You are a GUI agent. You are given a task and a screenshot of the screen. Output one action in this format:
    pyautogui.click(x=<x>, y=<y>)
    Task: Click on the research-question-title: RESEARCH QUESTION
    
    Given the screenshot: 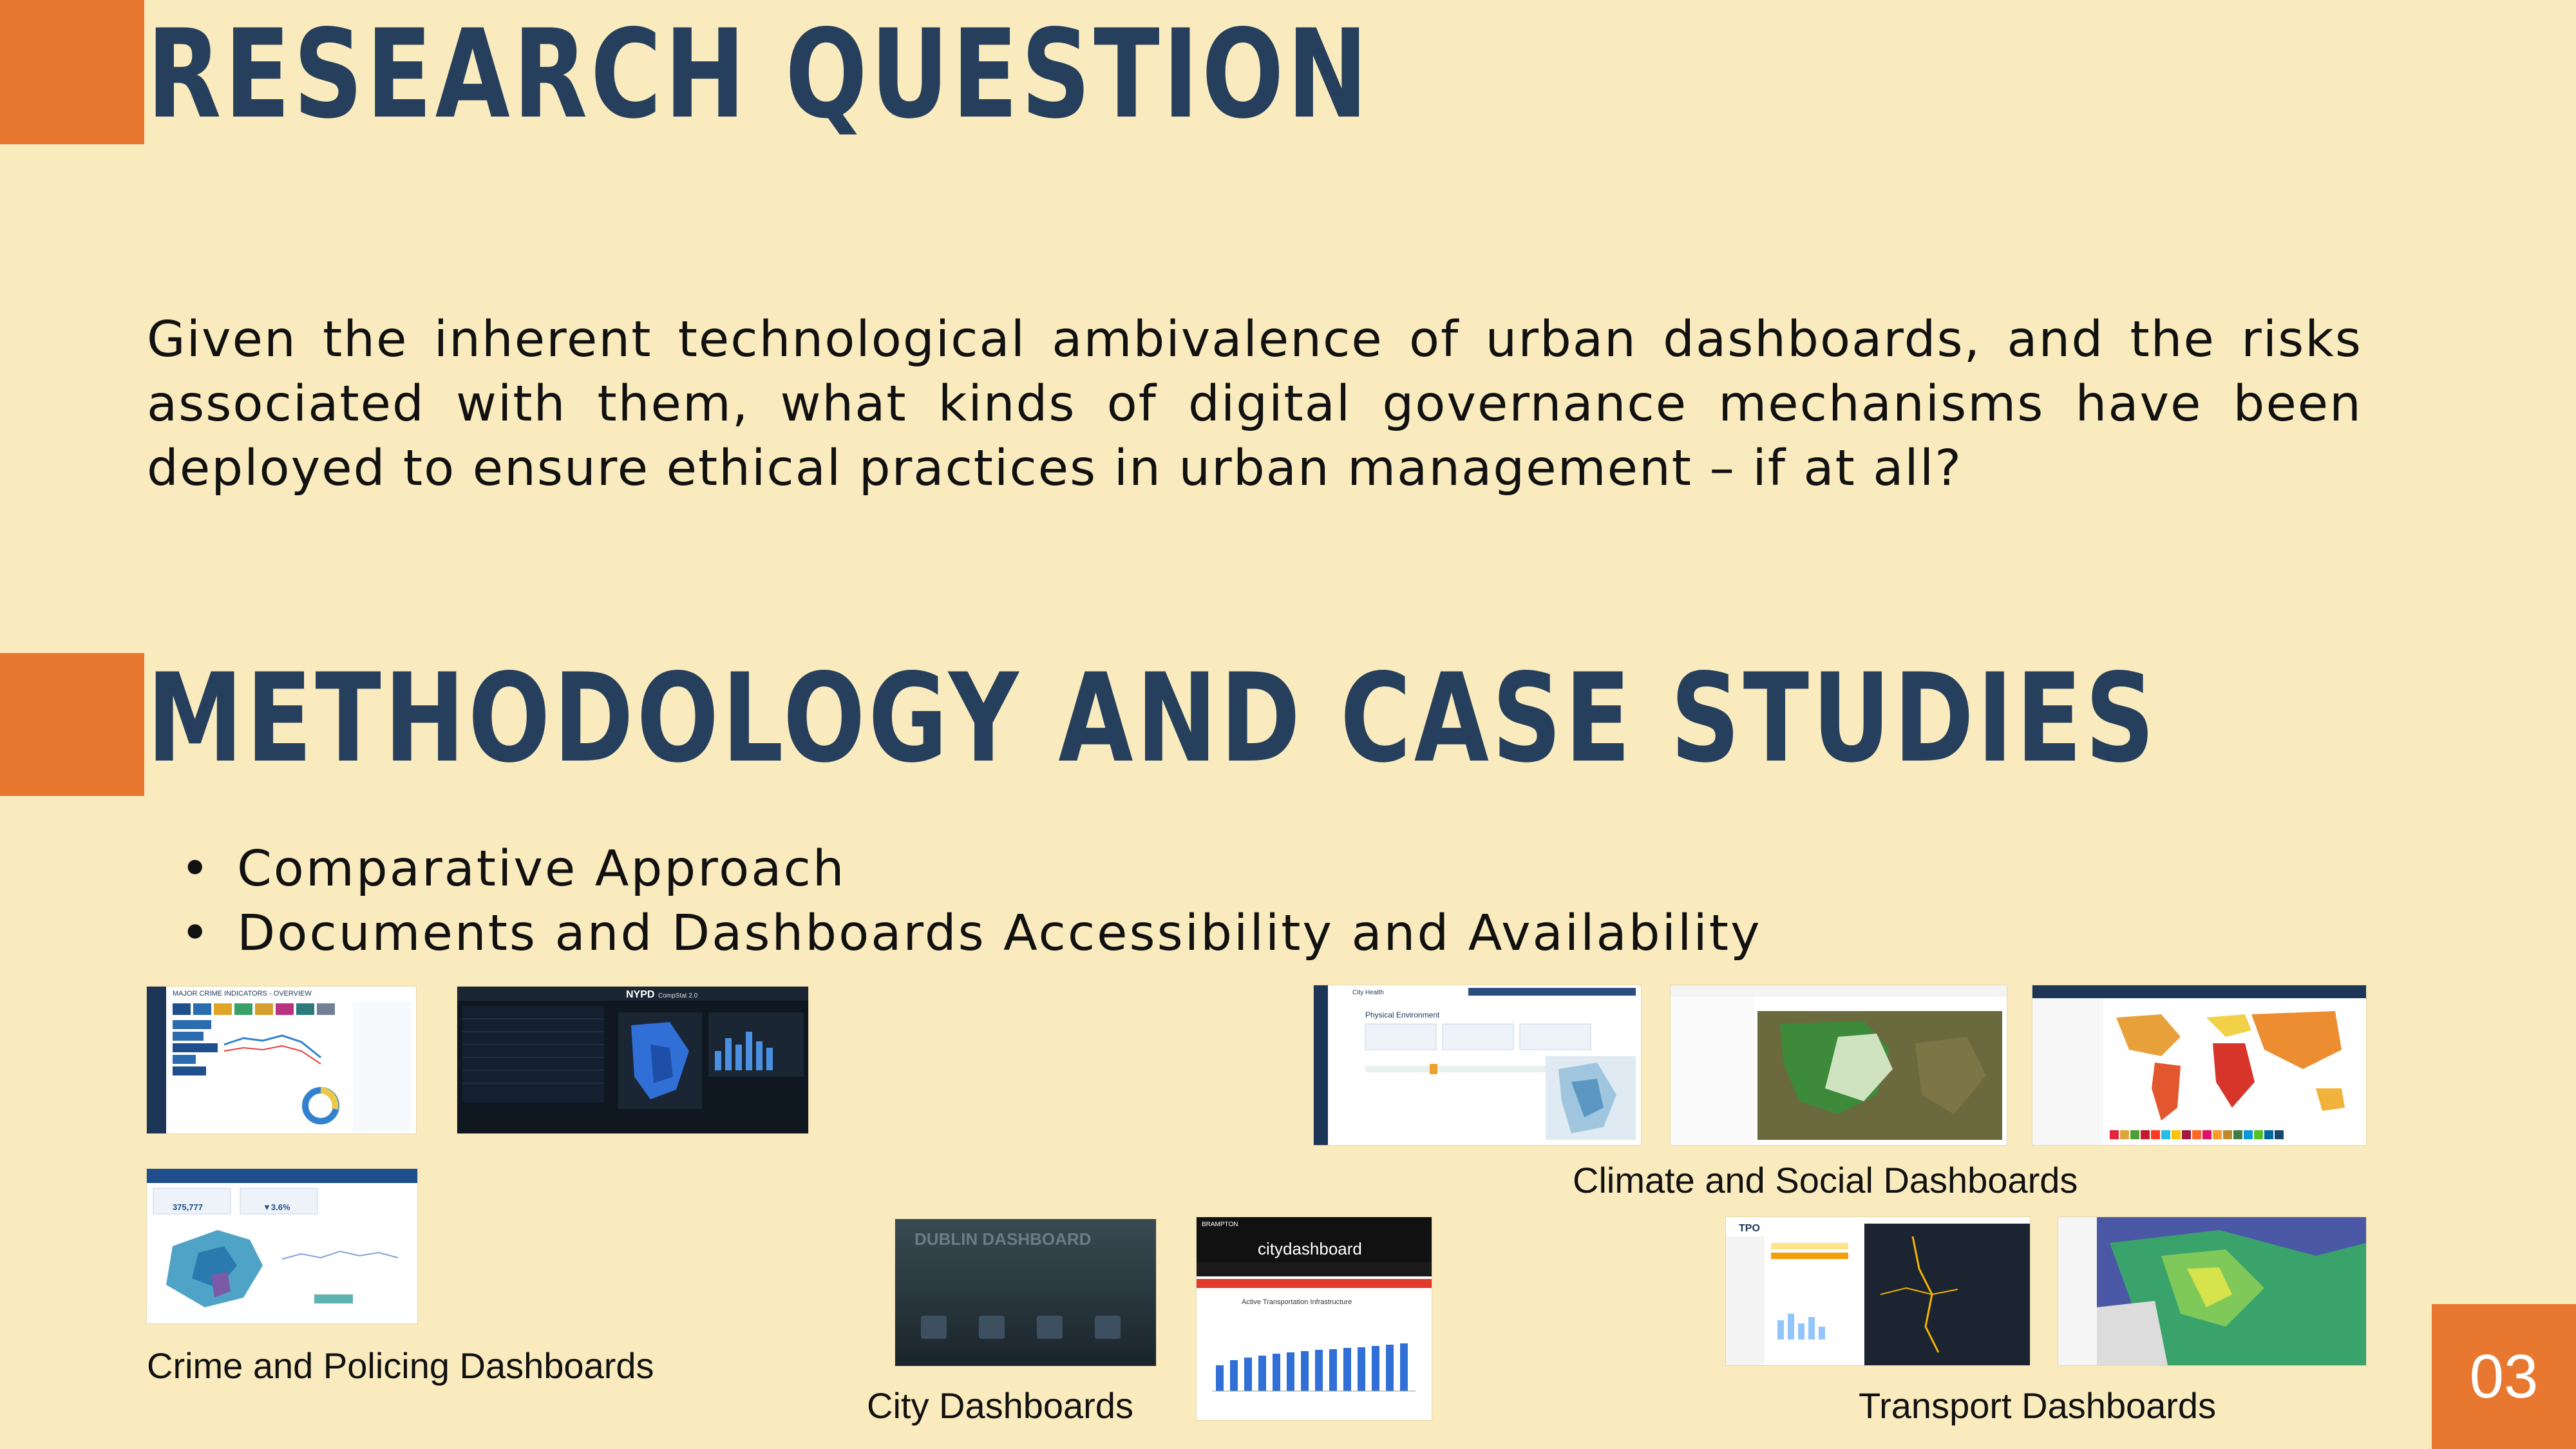 What is the action you would take?
    pyautogui.click(x=759, y=74)
    